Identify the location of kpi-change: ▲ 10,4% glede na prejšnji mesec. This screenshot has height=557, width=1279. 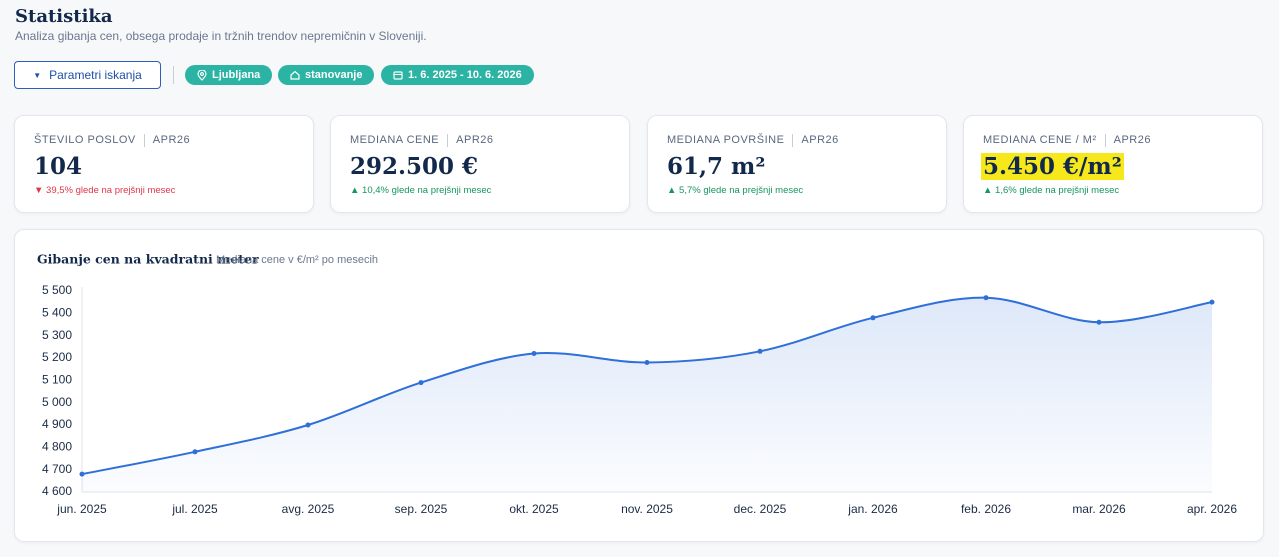
(421, 190).